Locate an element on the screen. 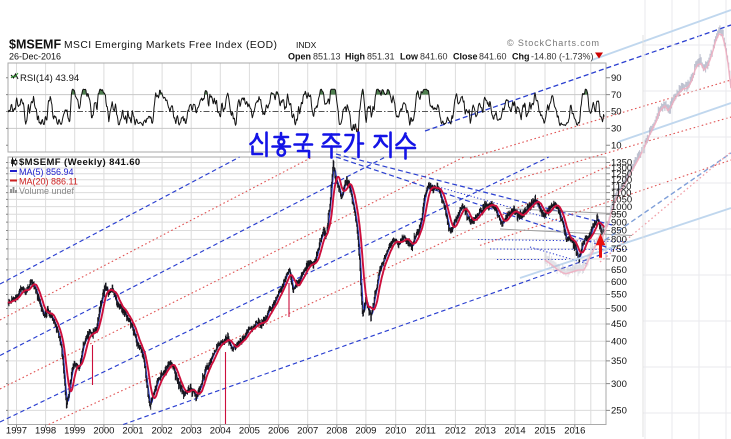 Image resolution: width=731 pixels, height=439 pixels. svg-text: 2003 is located at coordinates (191, 431).